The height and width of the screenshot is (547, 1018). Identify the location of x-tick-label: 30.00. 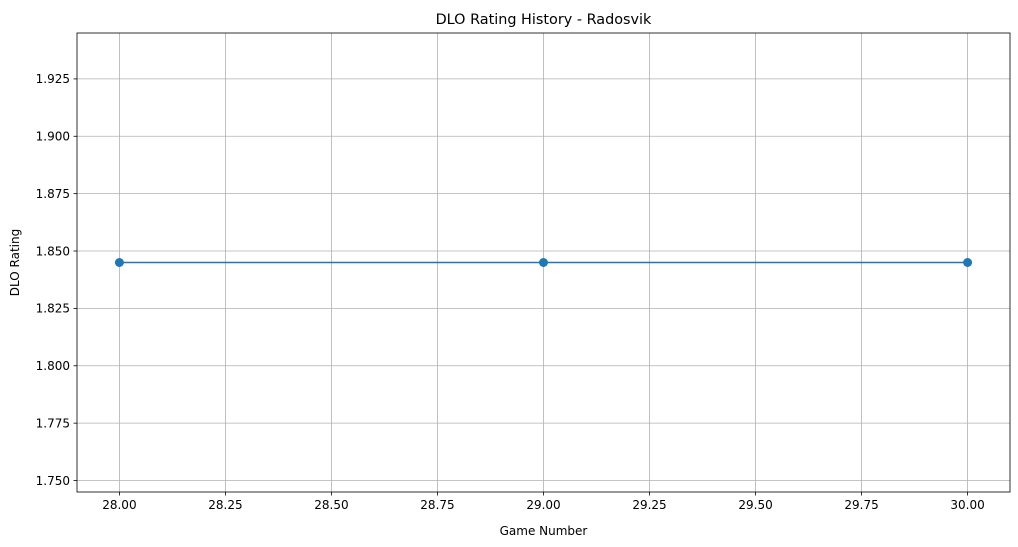
(967, 505).